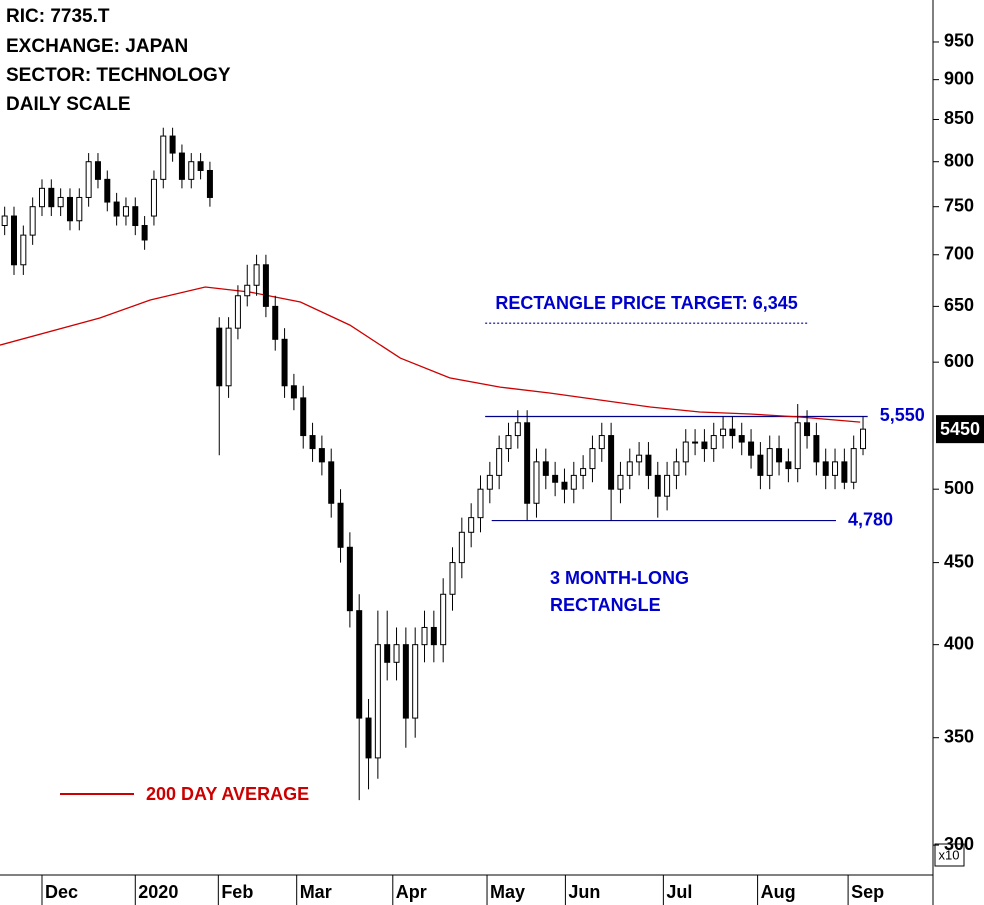 Image resolution: width=984 pixels, height=905 pixels. I want to click on x-tick-label: Apr, so click(411, 892).